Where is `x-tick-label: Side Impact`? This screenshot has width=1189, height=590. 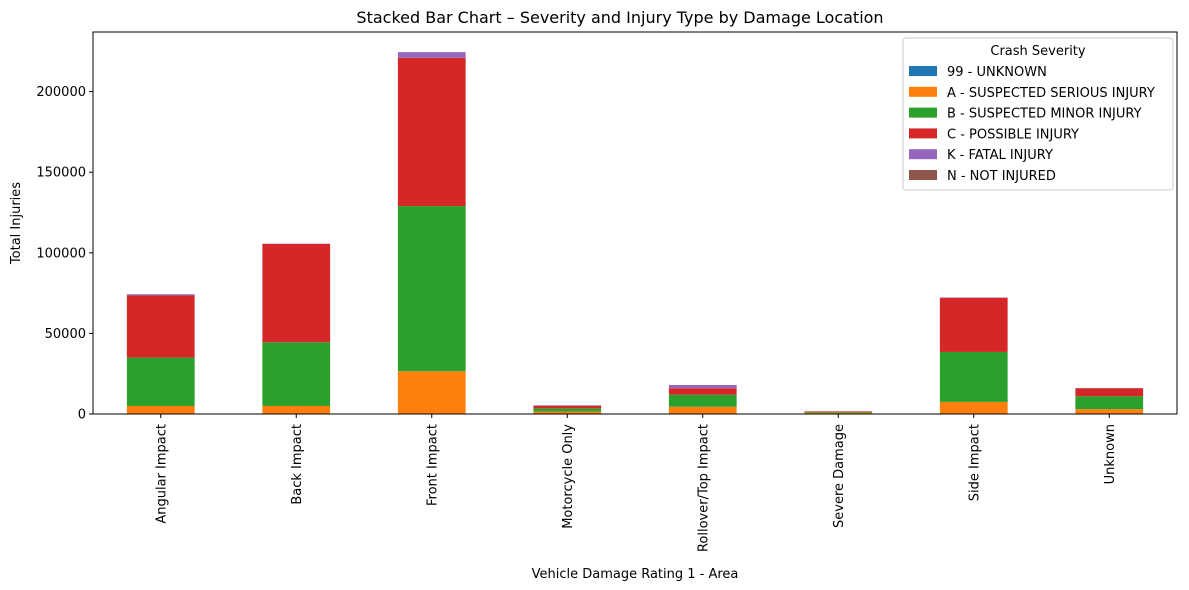
x-tick-label: Side Impact is located at coordinates (974, 462).